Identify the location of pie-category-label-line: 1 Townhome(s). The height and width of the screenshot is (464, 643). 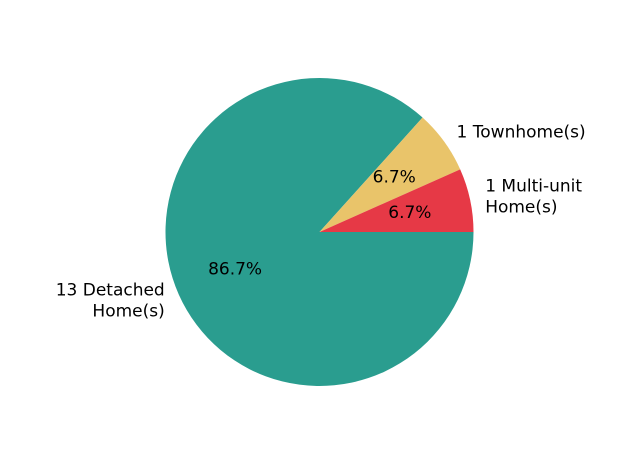
(521, 132).